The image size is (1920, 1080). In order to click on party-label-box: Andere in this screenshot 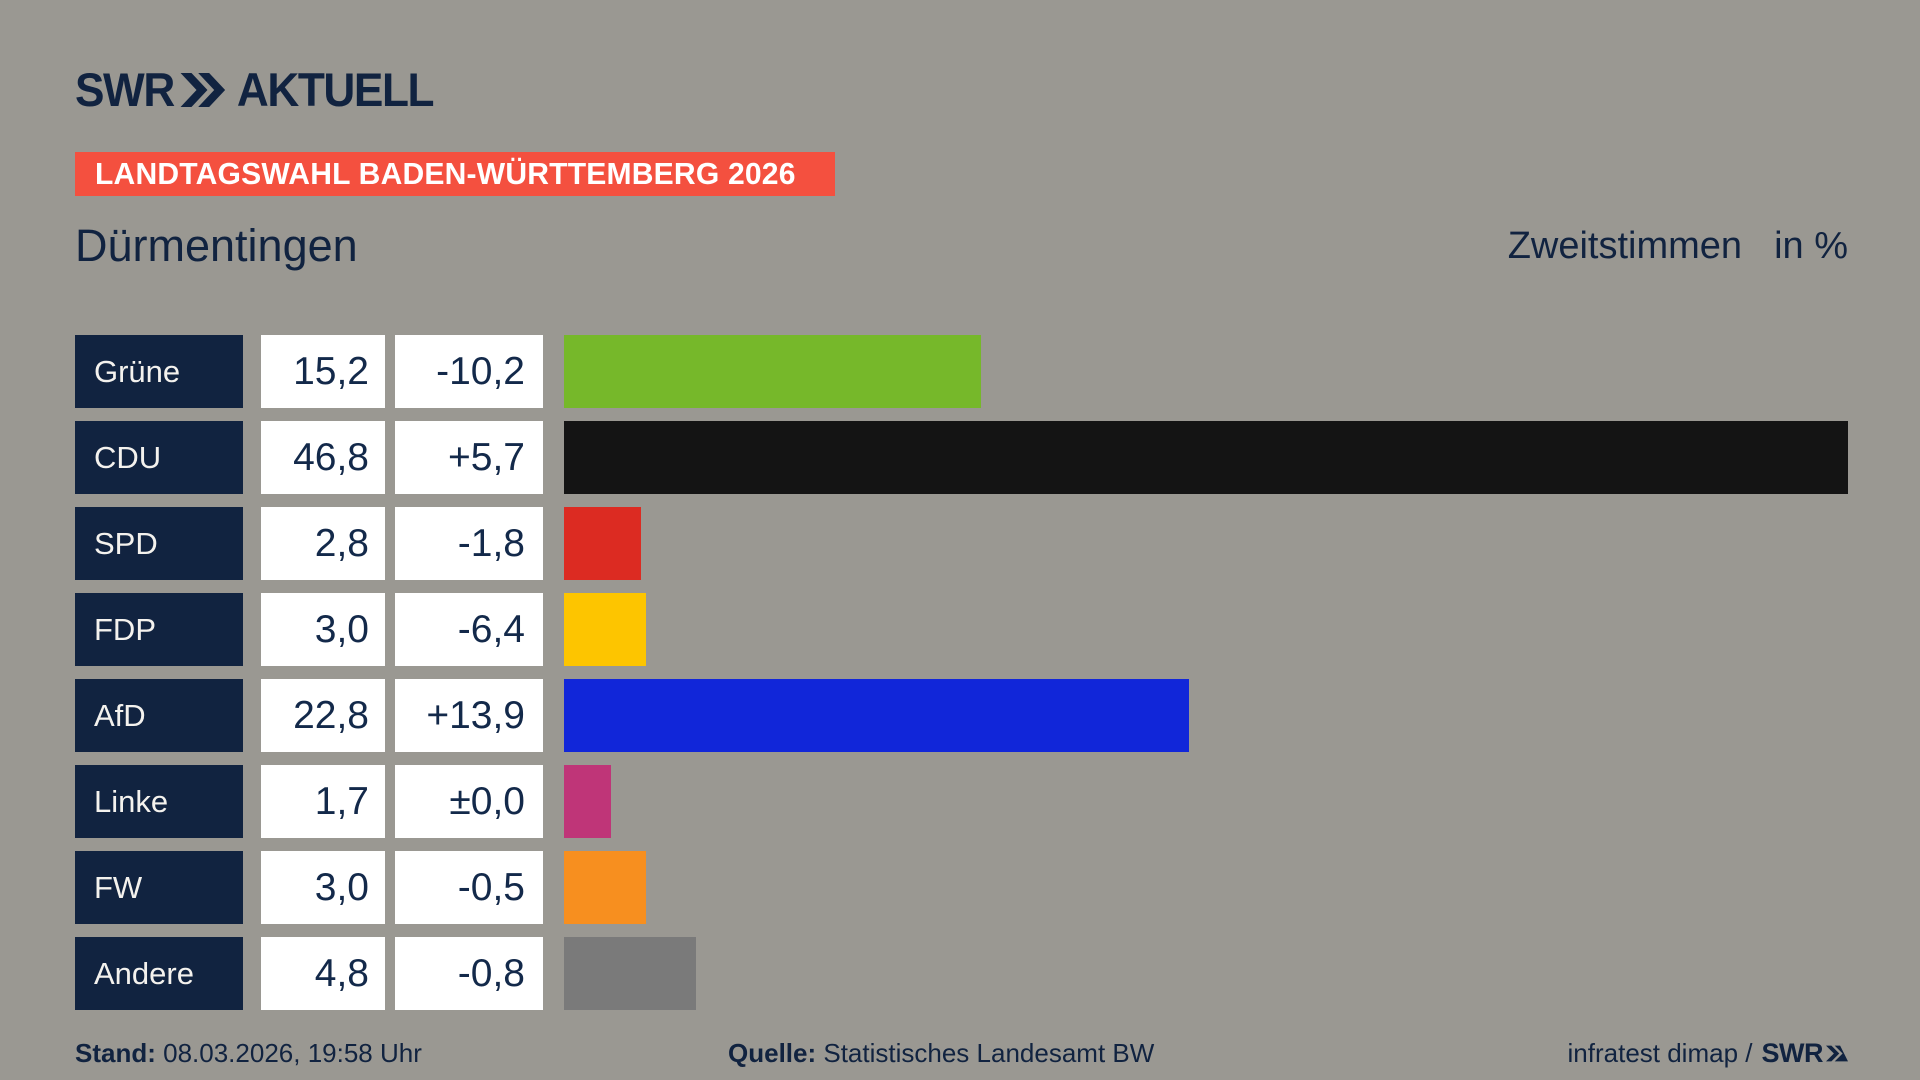, I will do `click(159, 973)`.